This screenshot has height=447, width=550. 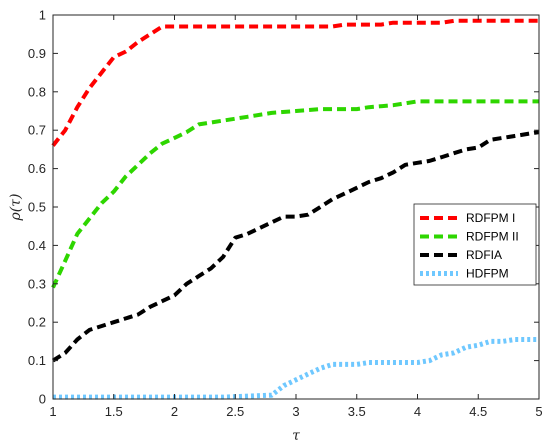 What do you see at coordinates (16, 208) in the screenshot?
I see `y-axis-title: ρ(τ)` at bounding box center [16, 208].